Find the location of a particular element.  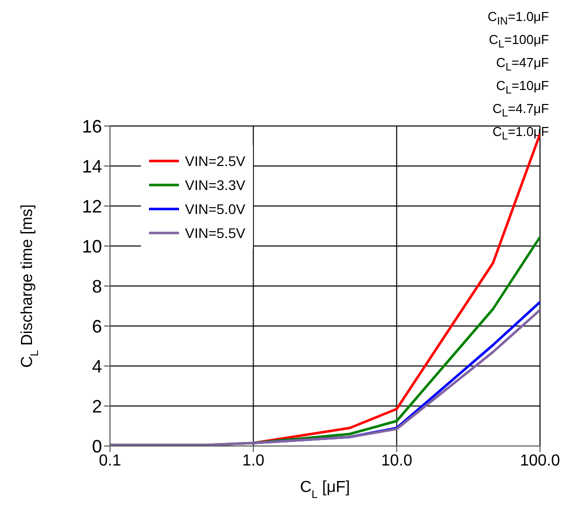

y-tick-label: 16 is located at coordinates (92, 126).